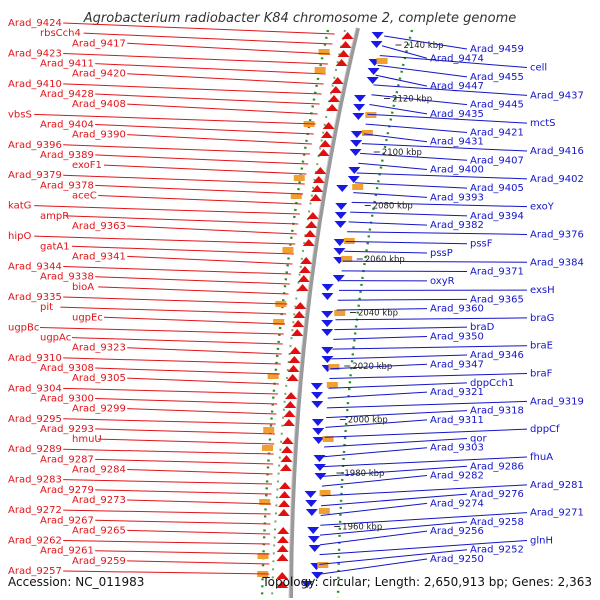  I want to click on gene-label-arad-9256: Arad_9256, so click(457, 531).